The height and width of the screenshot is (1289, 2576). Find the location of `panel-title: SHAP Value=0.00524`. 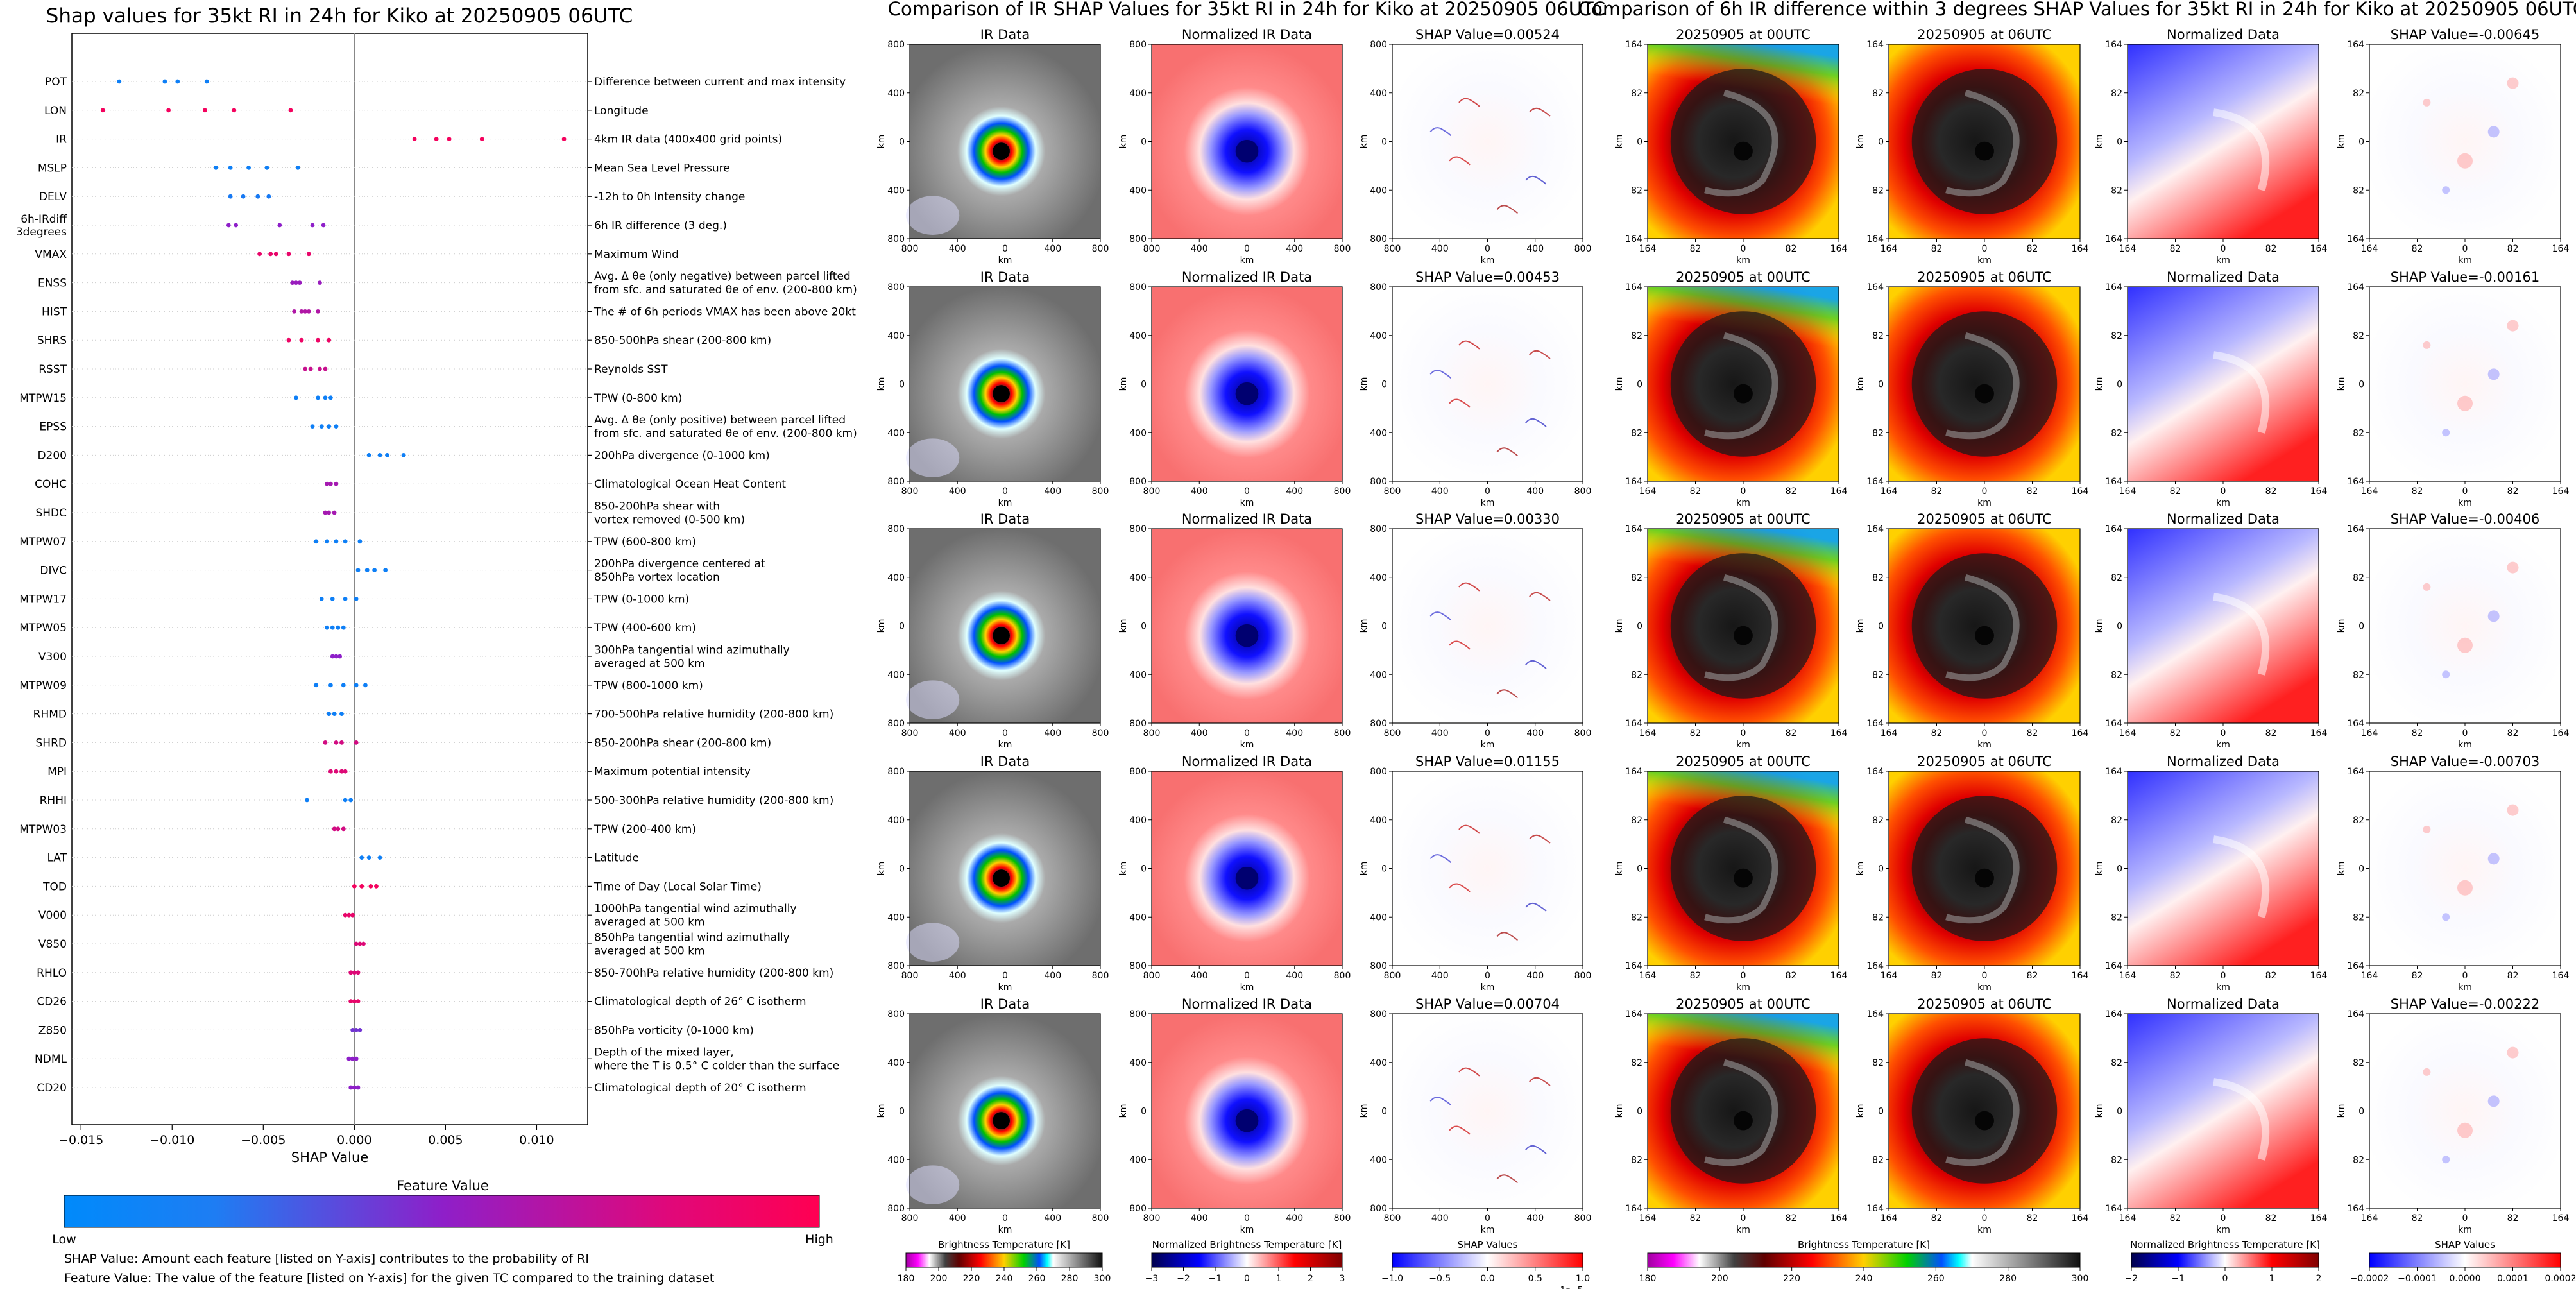

panel-title: SHAP Value=0.00524 is located at coordinates (1487, 34).